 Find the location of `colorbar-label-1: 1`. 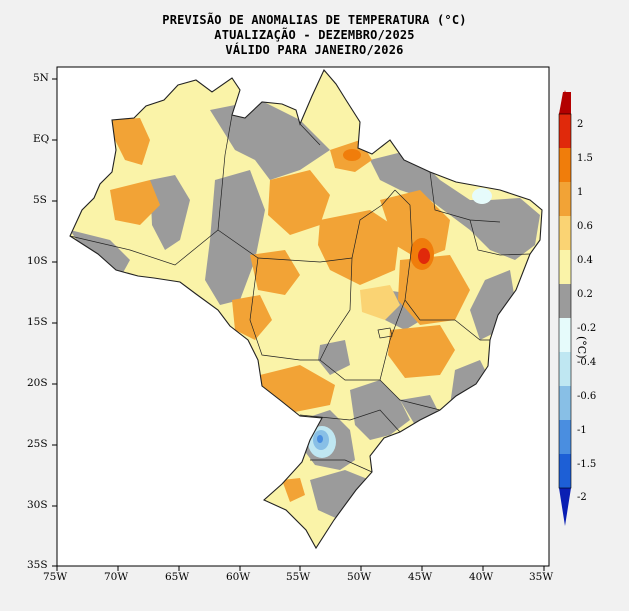

colorbar-label-1: 1 is located at coordinates (580, 192).